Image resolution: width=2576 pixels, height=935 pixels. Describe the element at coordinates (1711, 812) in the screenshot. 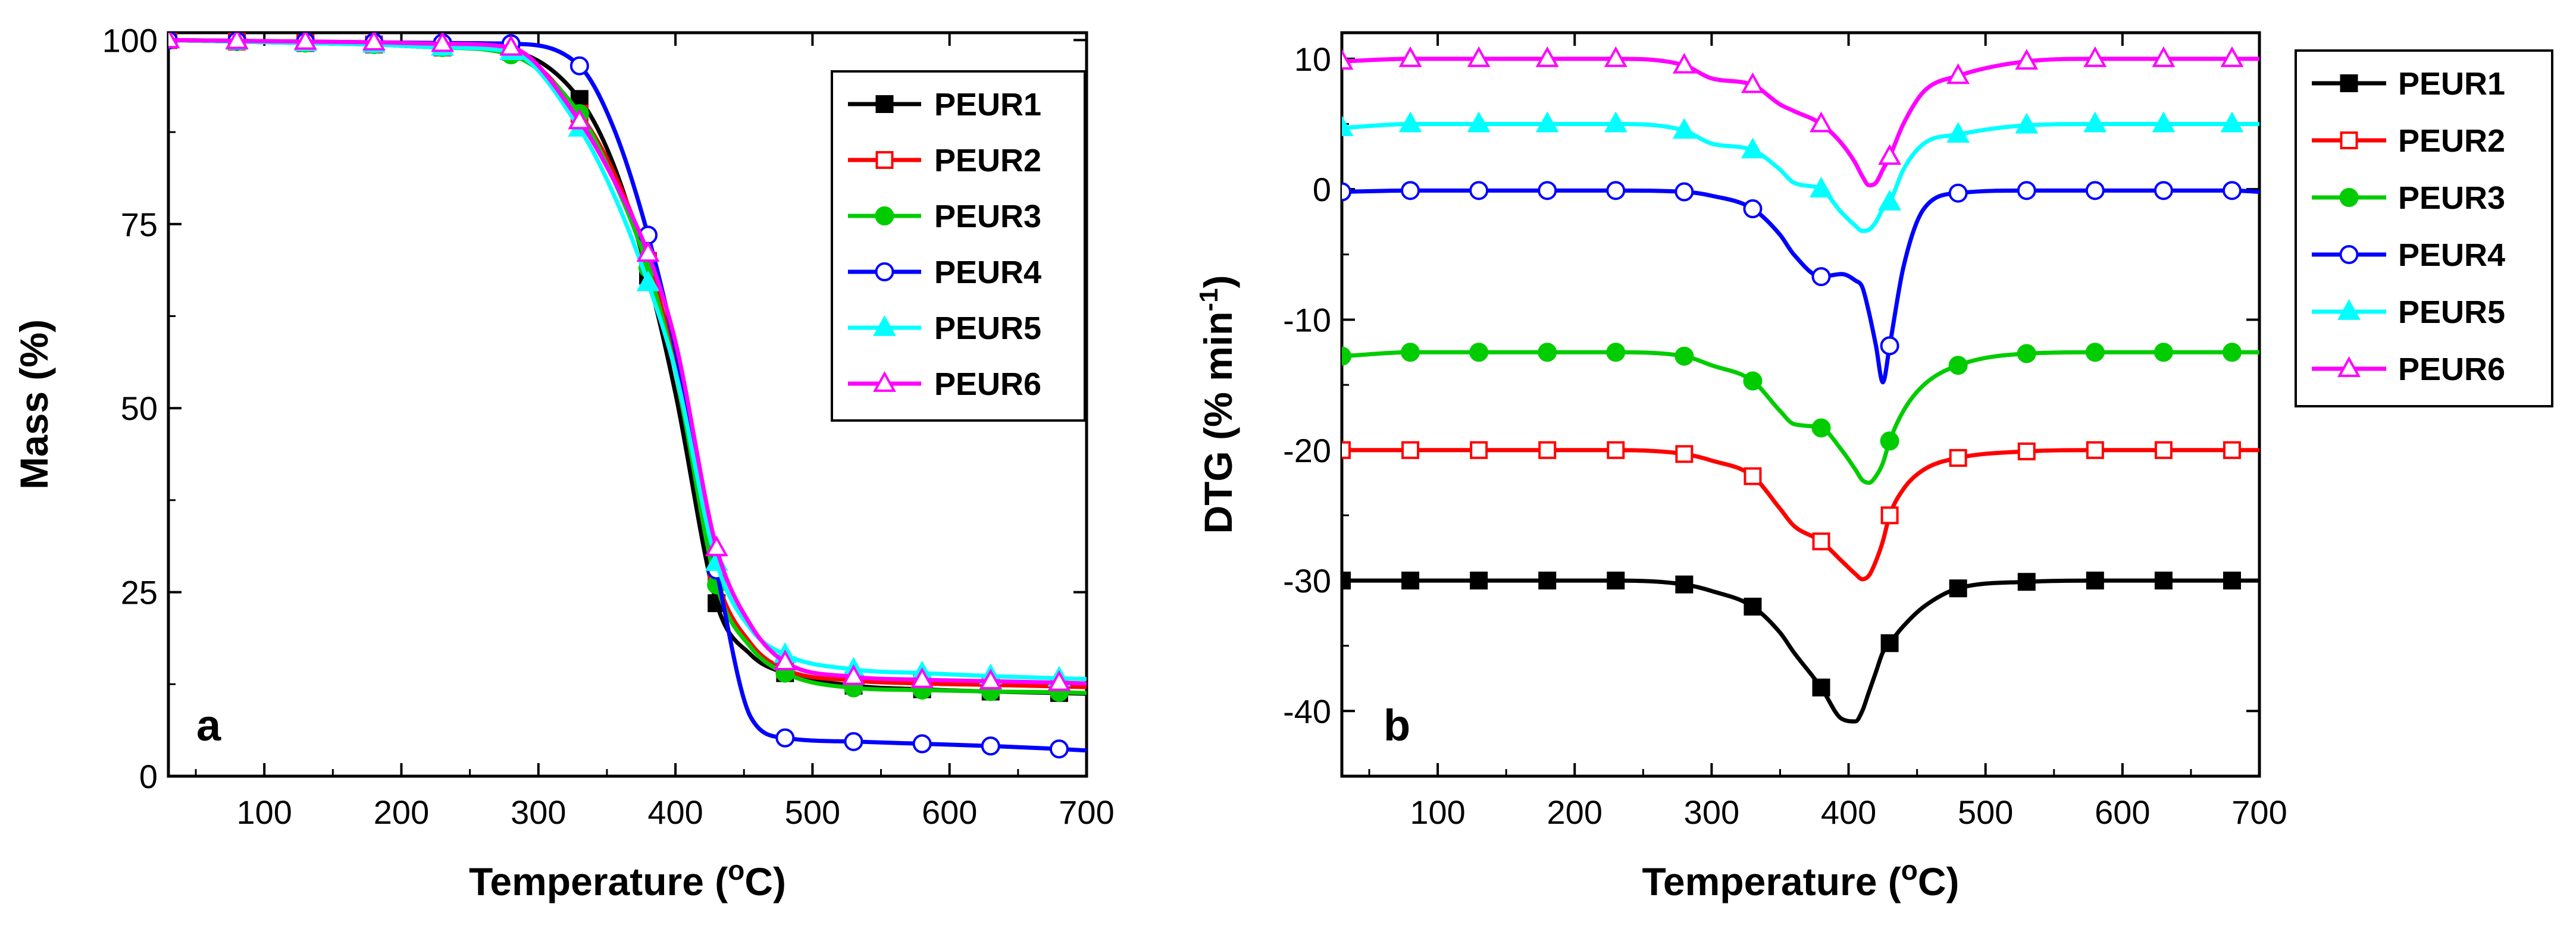

I see `x-tick-label: 300` at that location.